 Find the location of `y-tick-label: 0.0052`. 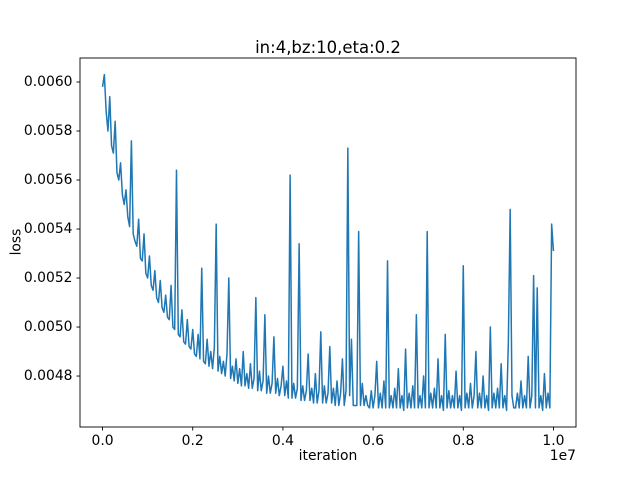

y-tick-label: 0.0052 is located at coordinates (48, 278).